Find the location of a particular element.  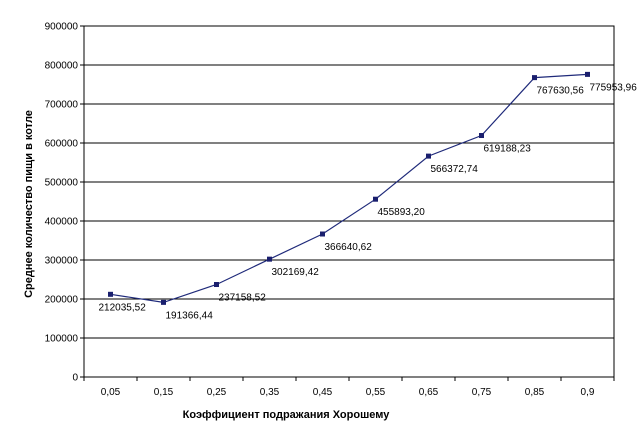

x-tick-label: 0,55 is located at coordinates (376, 392).